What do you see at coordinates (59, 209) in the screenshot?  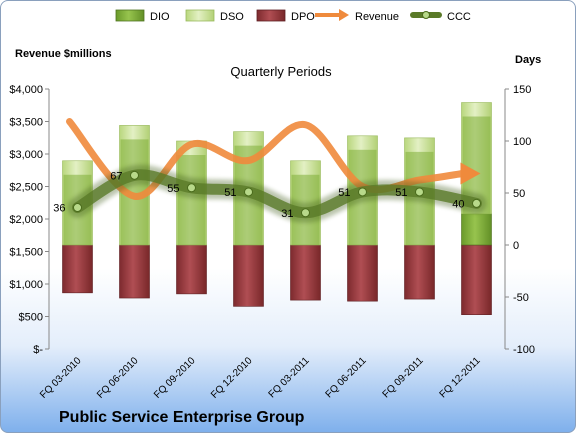 I see `ccc-data-label: 36` at bounding box center [59, 209].